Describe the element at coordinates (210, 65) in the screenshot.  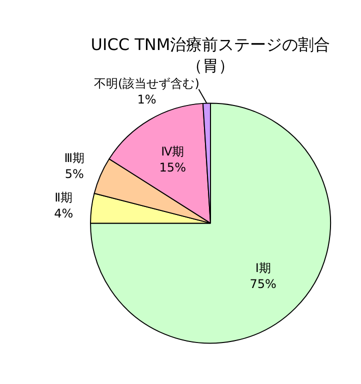
I see `chart-subtitle: （胃）` at that location.